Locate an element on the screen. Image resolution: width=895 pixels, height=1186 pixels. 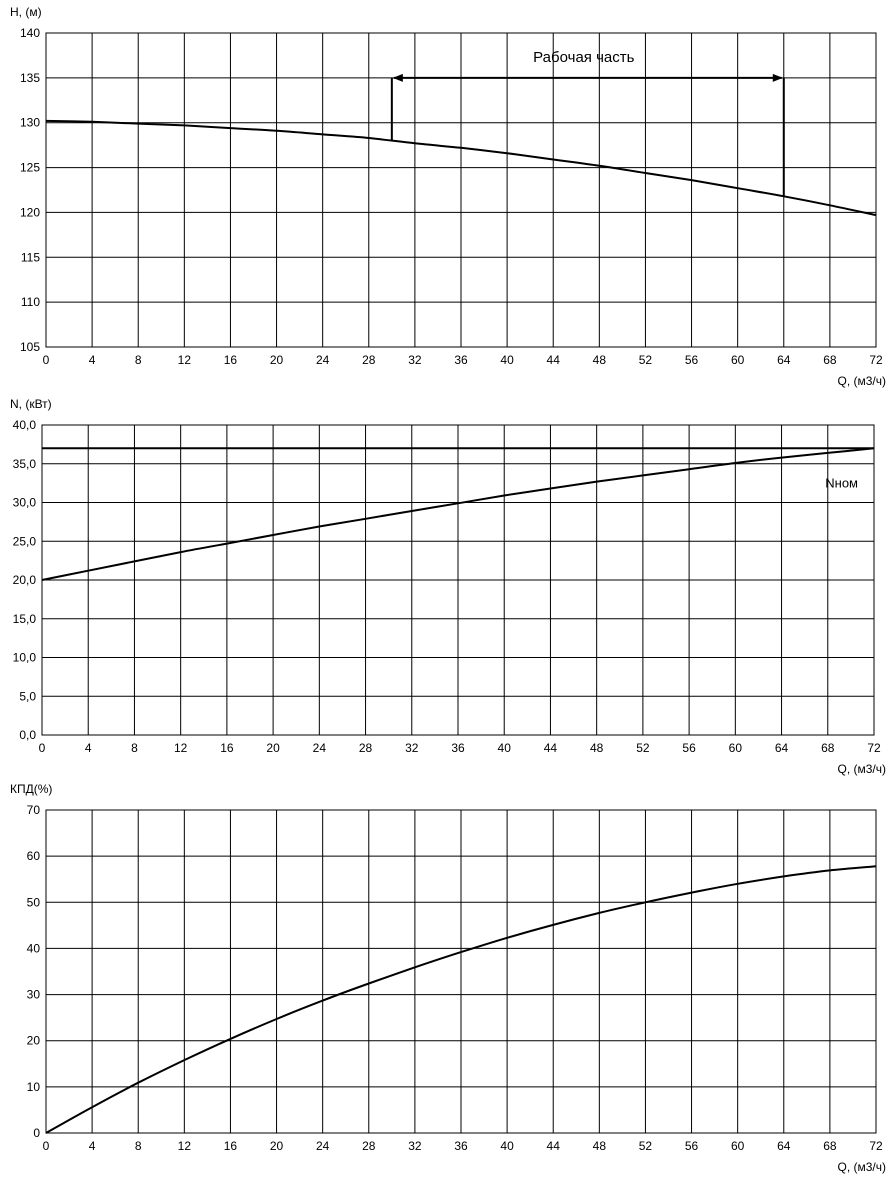
y-axis-label: H, (м) is located at coordinates (26, 12).